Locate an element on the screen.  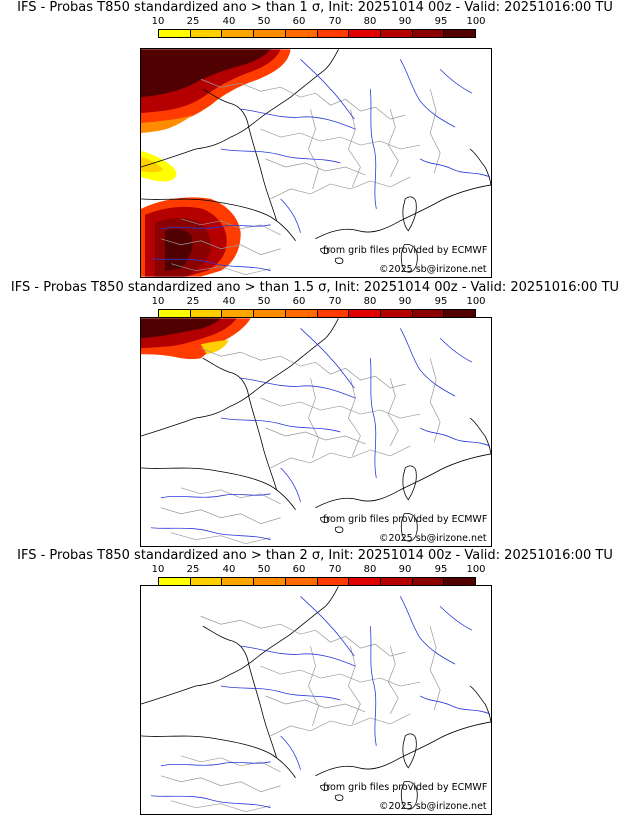
anomaly-area-iberia is located at coordinates (191, 237).